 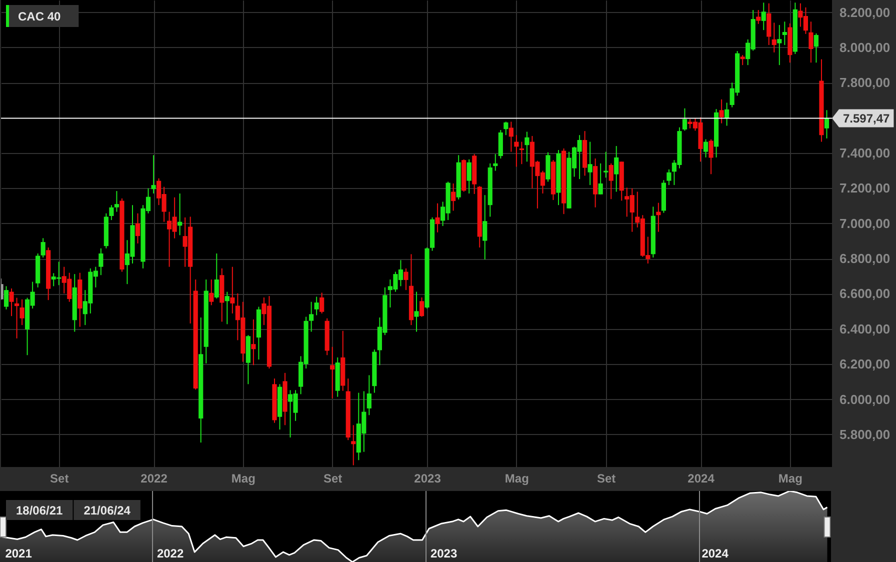 What do you see at coordinates (865, 434) in the screenshot?
I see `y-tick-label: 5.800,00` at bounding box center [865, 434].